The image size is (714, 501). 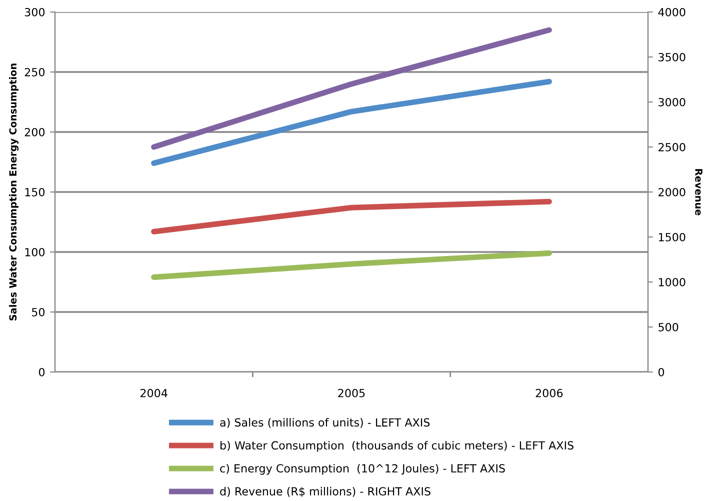 I want to click on y-tick-label: 300, so click(x=34, y=12).